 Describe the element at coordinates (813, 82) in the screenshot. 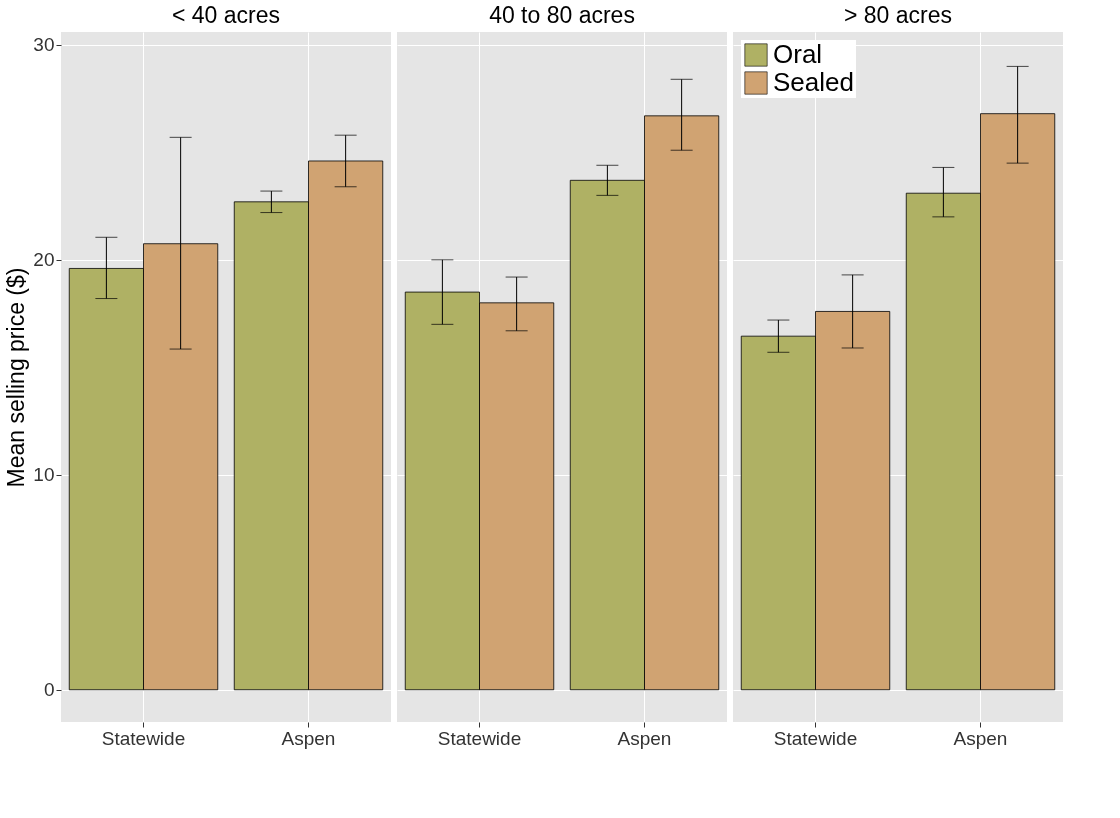

I see `legend-label: Sealed` at that location.